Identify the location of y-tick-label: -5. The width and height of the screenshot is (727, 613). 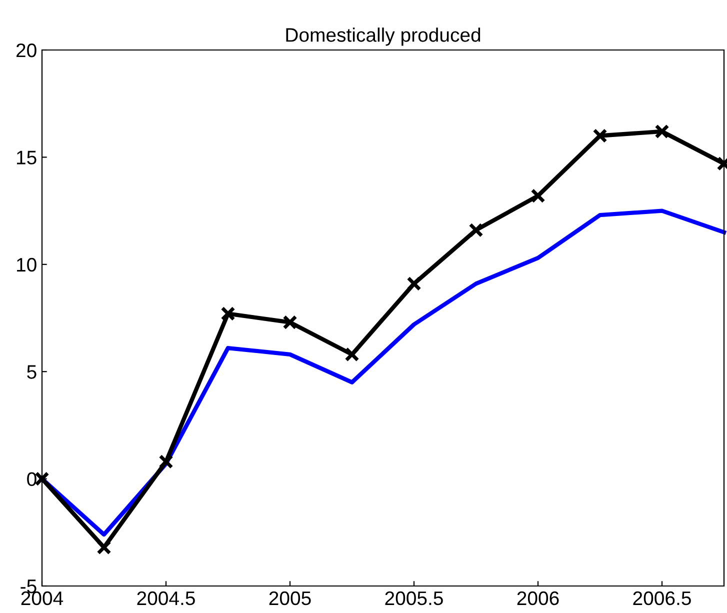
(28, 587).